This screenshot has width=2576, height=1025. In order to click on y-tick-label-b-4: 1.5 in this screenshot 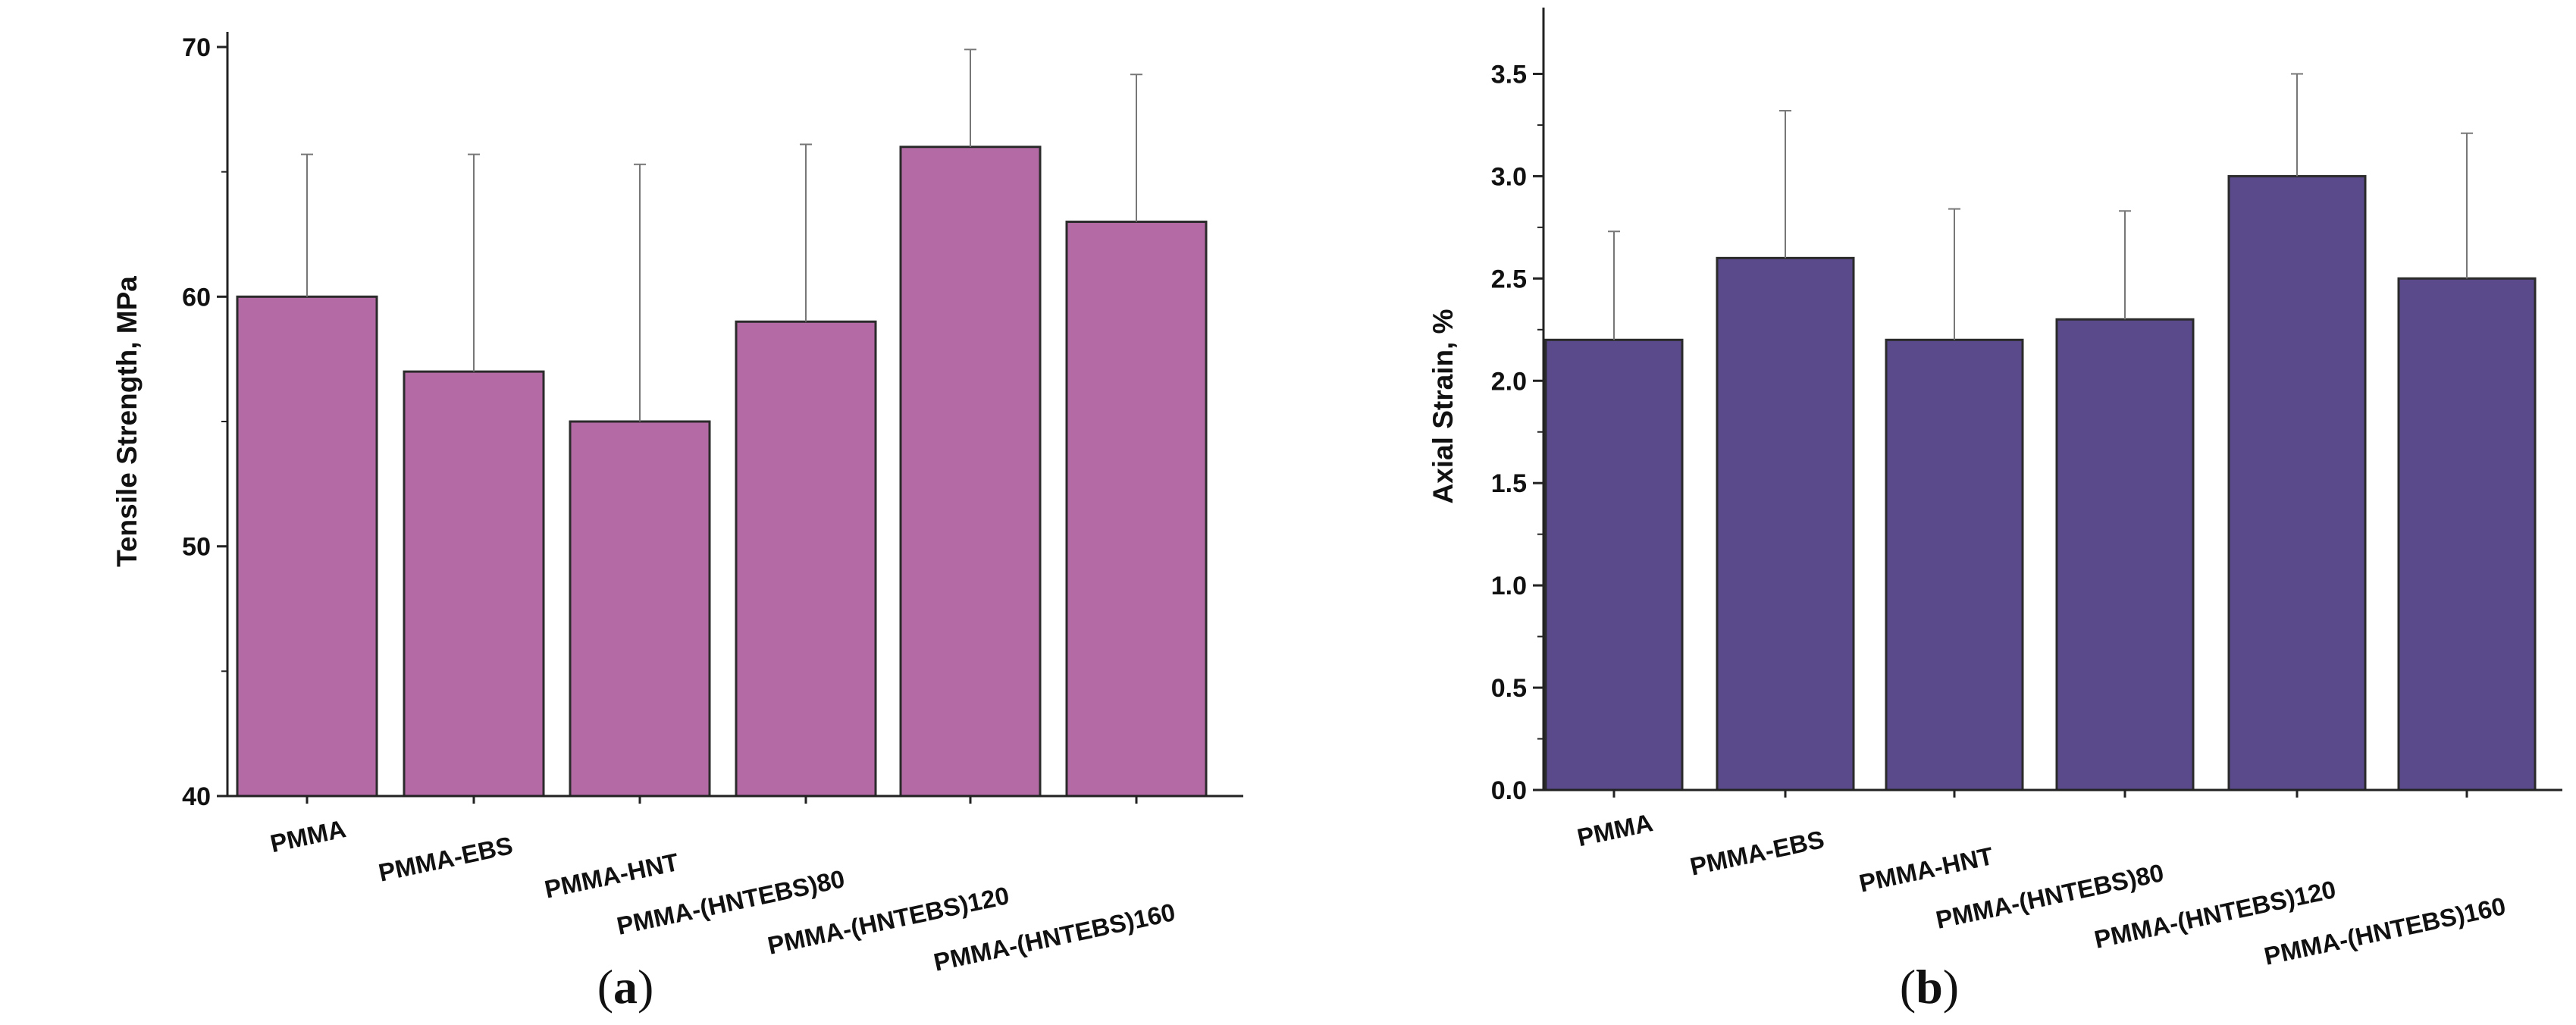, I will do `click(1509, 483)`.